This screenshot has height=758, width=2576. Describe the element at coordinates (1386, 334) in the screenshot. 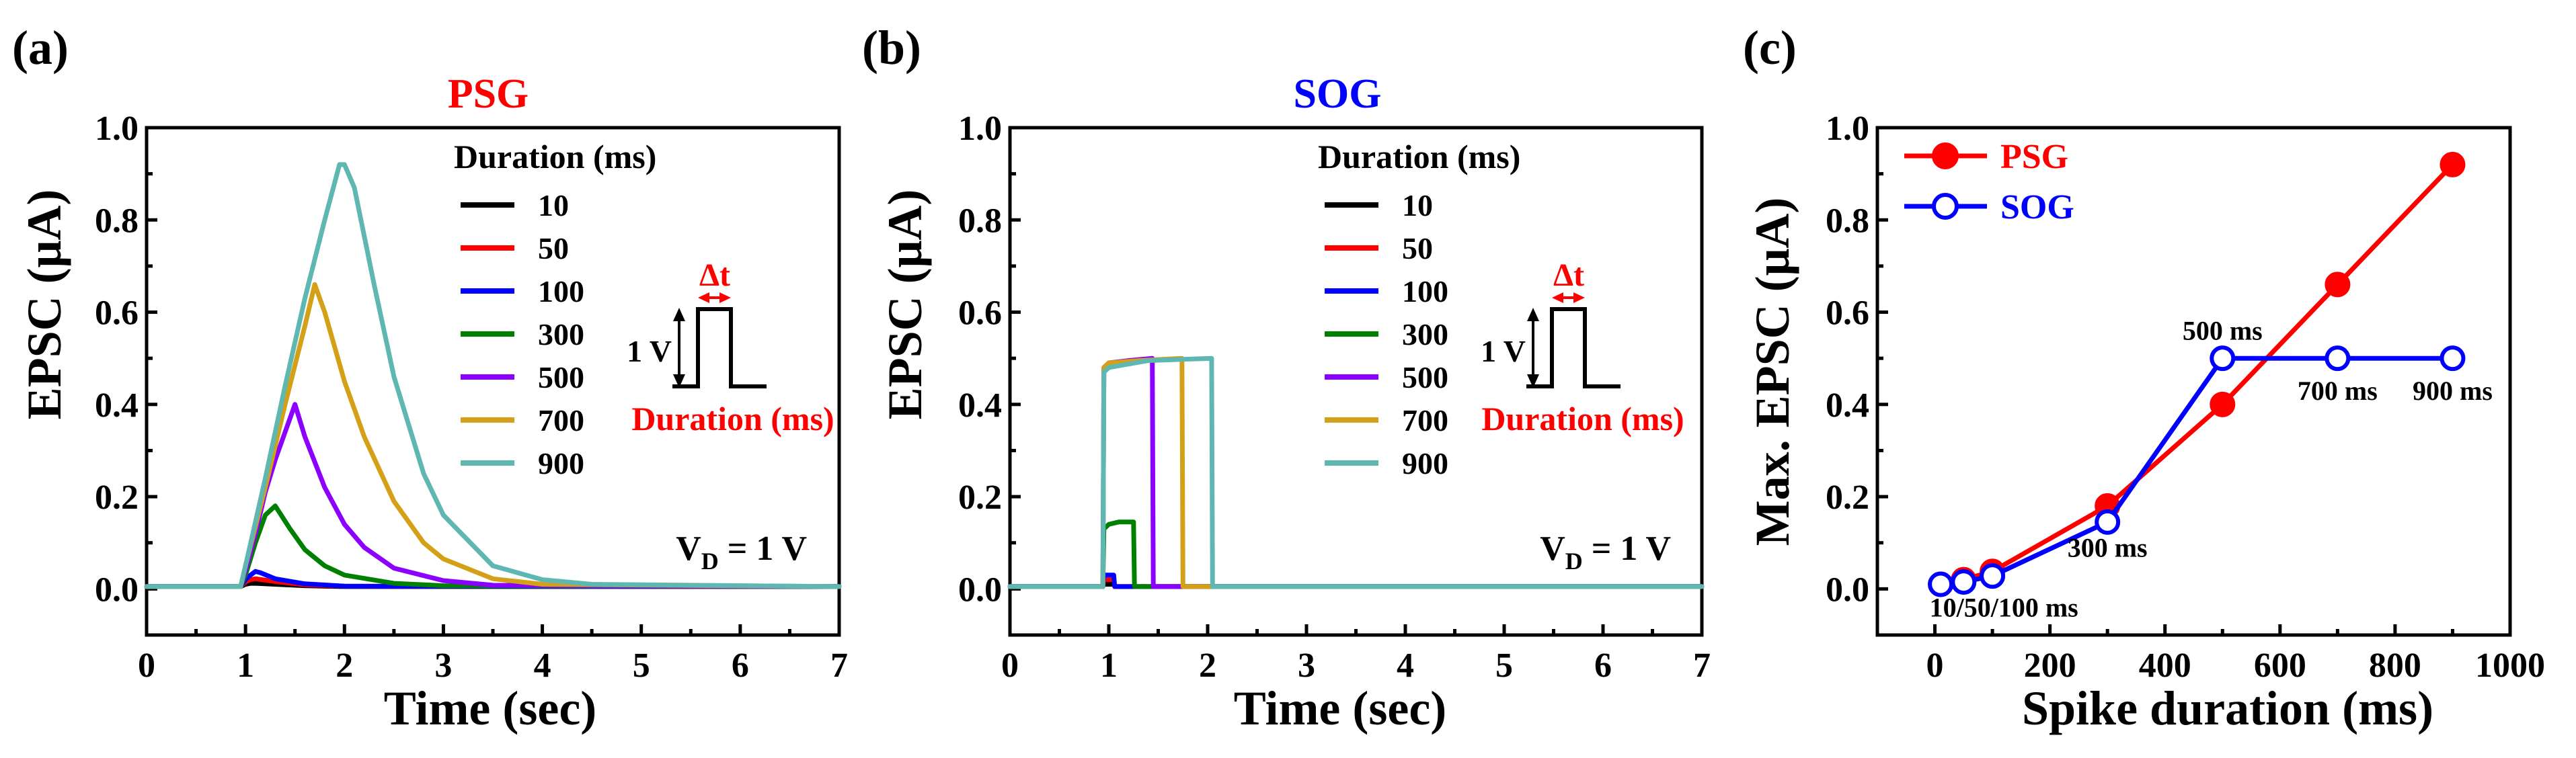

I see `panel-b-legend: 10 50 100 300 500 700 900` at that location.